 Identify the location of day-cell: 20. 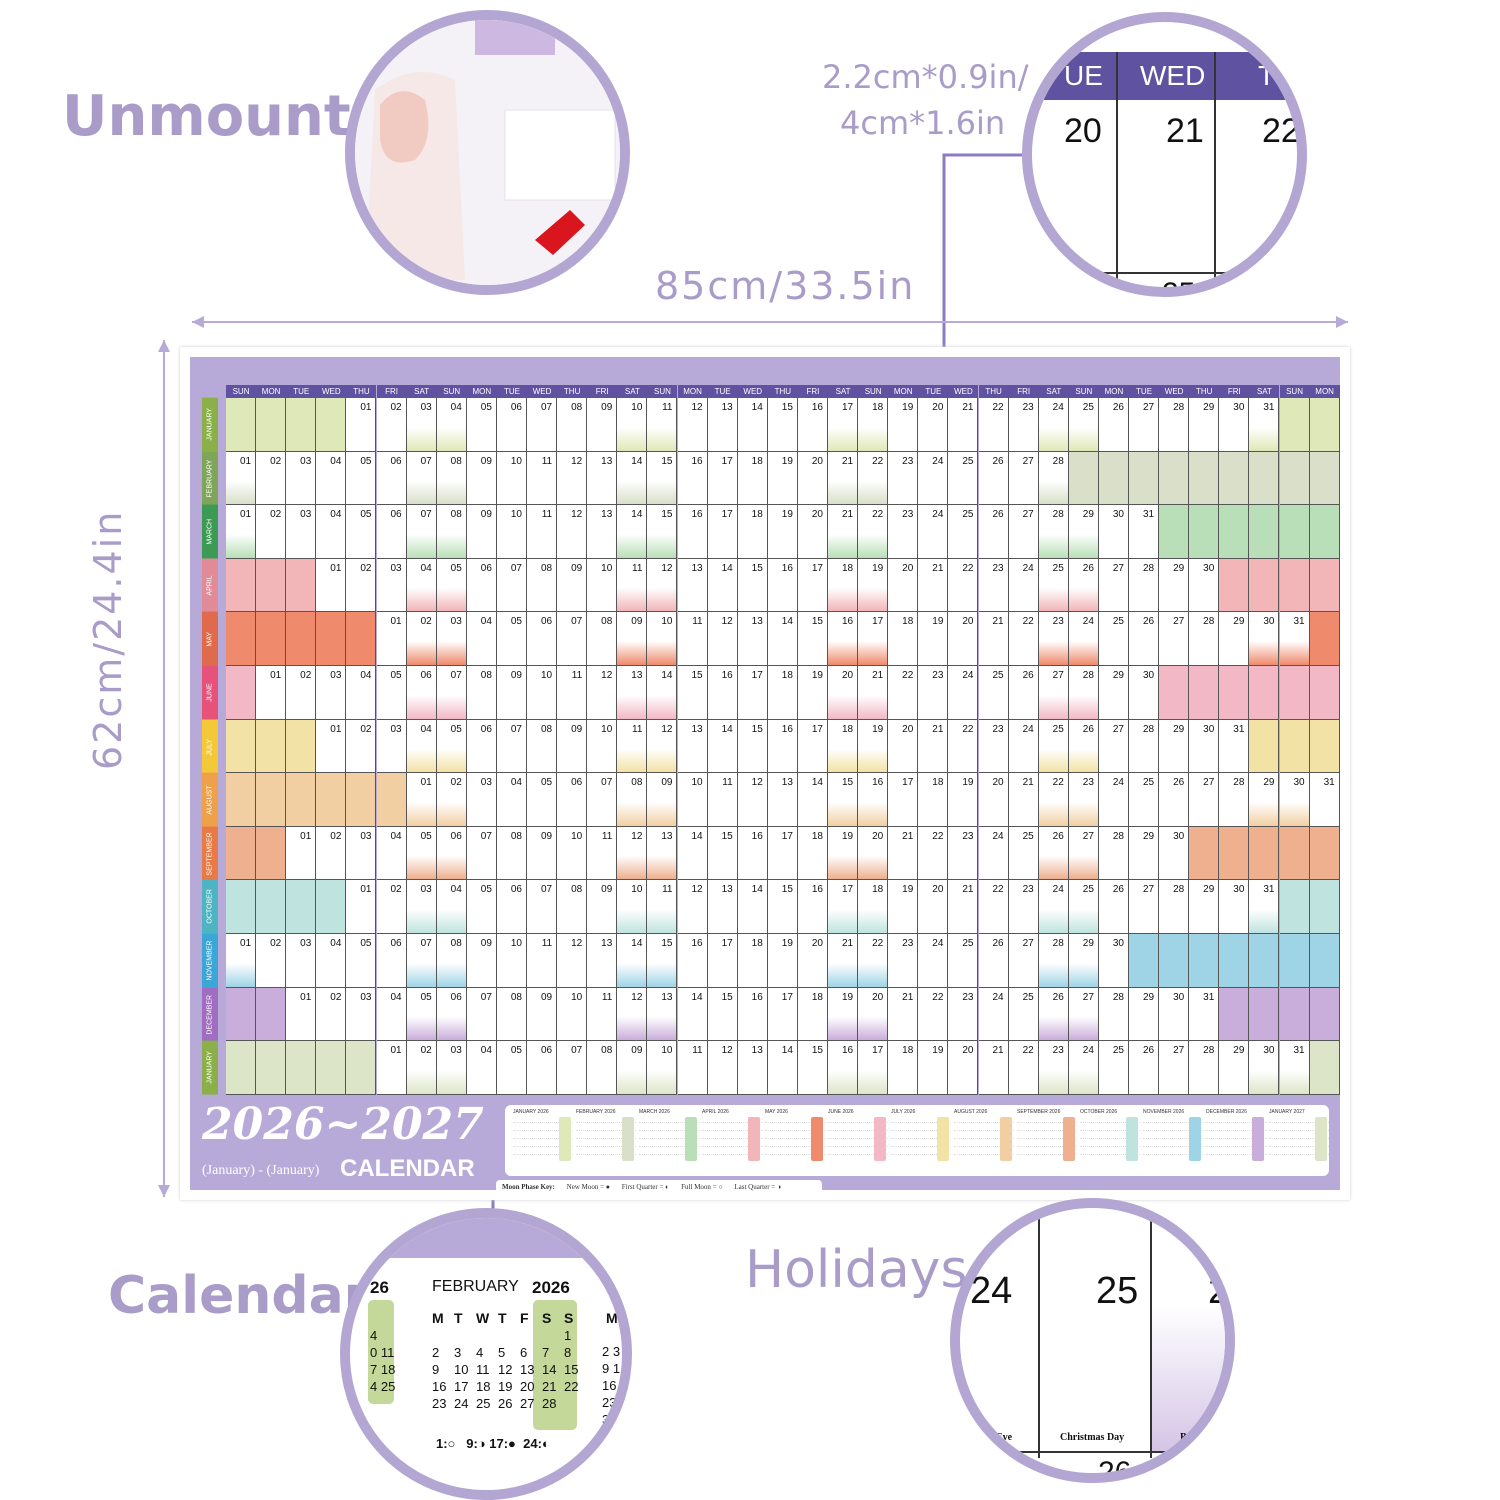
(903, 585).